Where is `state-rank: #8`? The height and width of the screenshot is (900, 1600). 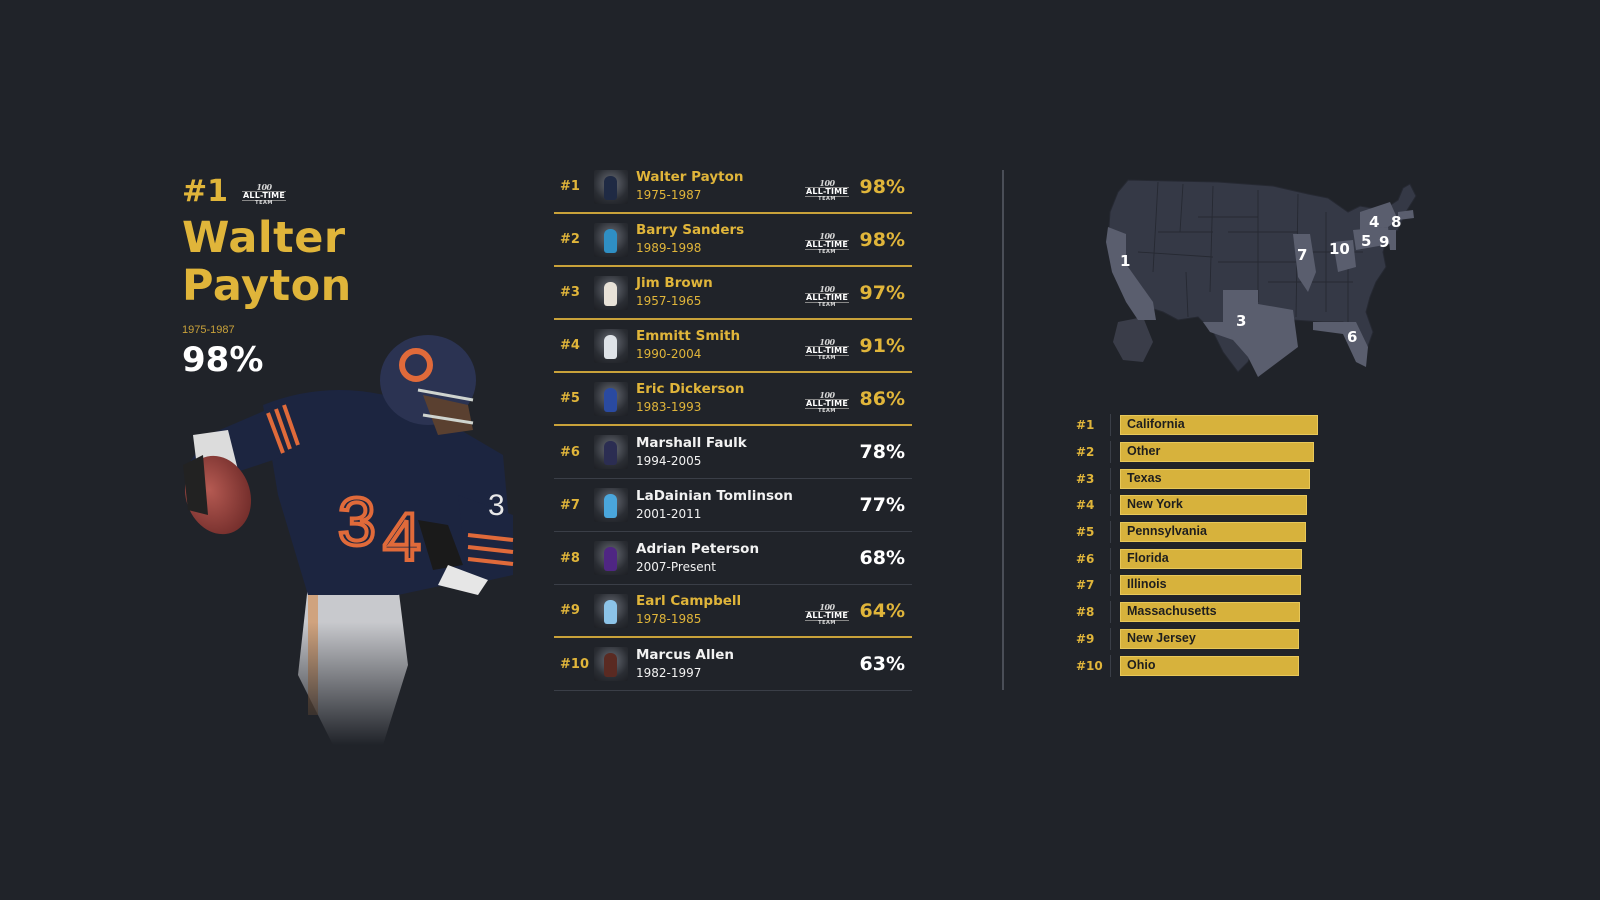 state-rank: #8 is located at coordinates (1085, 612).